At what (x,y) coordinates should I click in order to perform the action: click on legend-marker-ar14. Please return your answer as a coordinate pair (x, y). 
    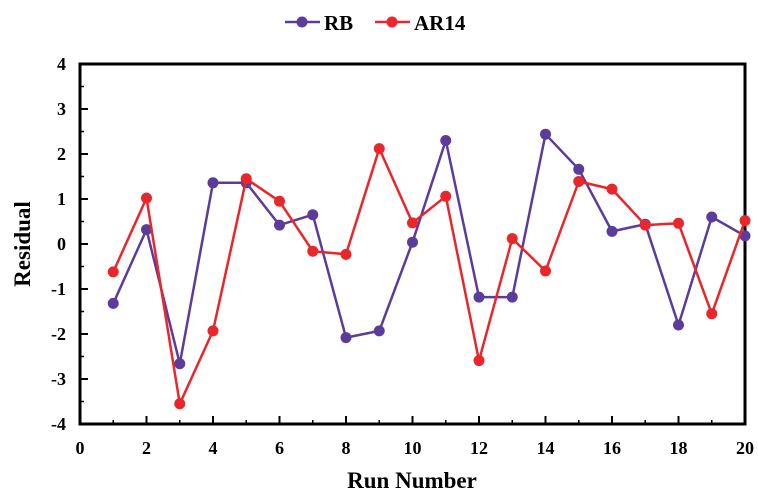
    Looking at the image, I should click on (392, 22).